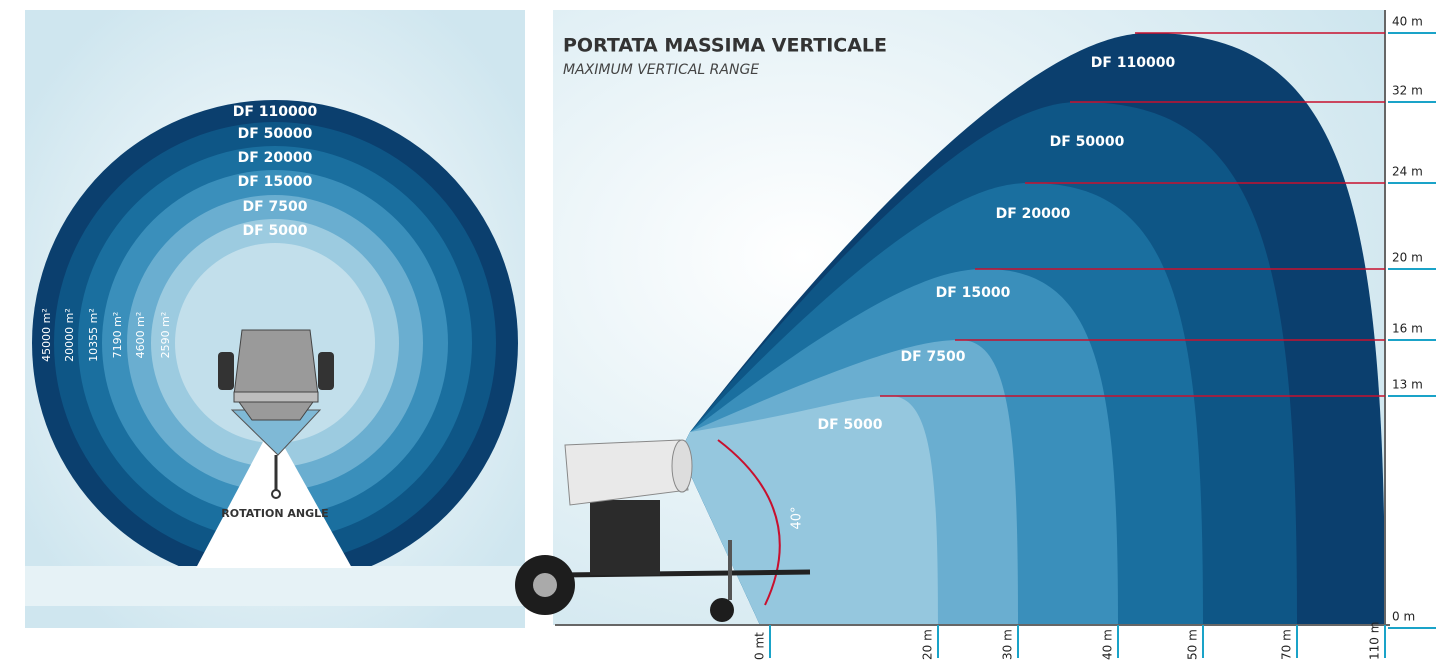 This screenshot has height=670, width=1436. I want to click on height-label: 40 m, so click(1407, 22).